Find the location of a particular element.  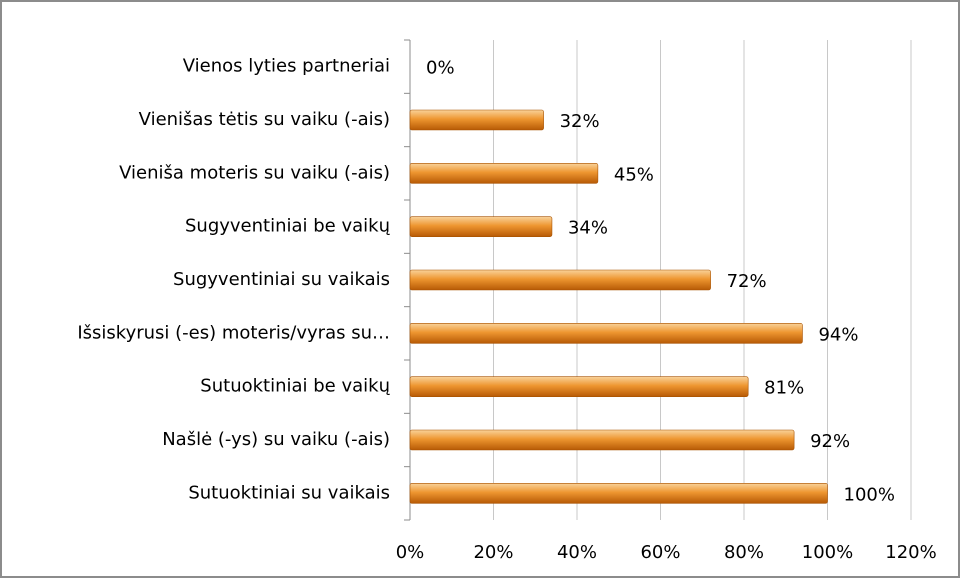

y-tick-label: Vienišas tėtis su vaiku (-ais) is located at coordinates (264, 119).